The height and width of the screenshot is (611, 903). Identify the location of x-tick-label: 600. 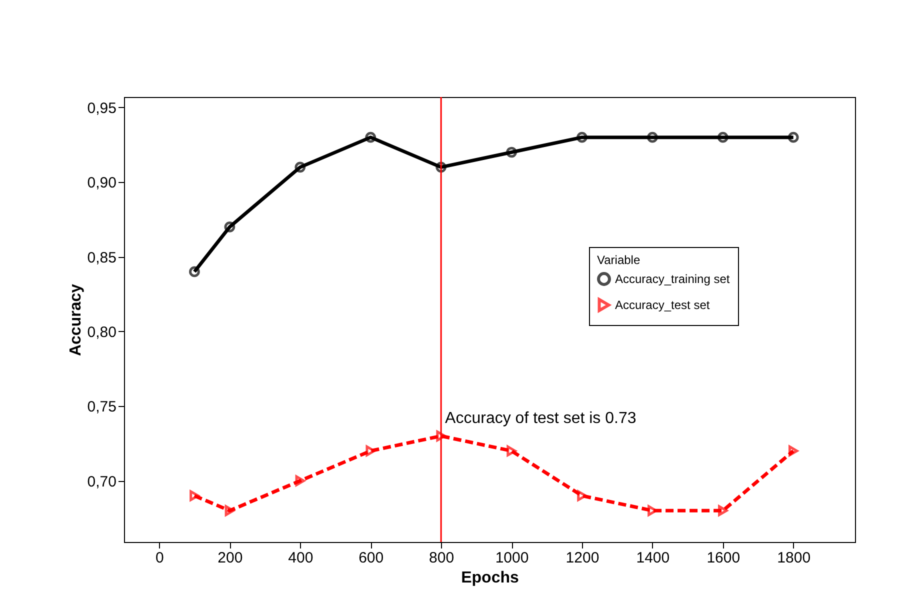
(371, 558).